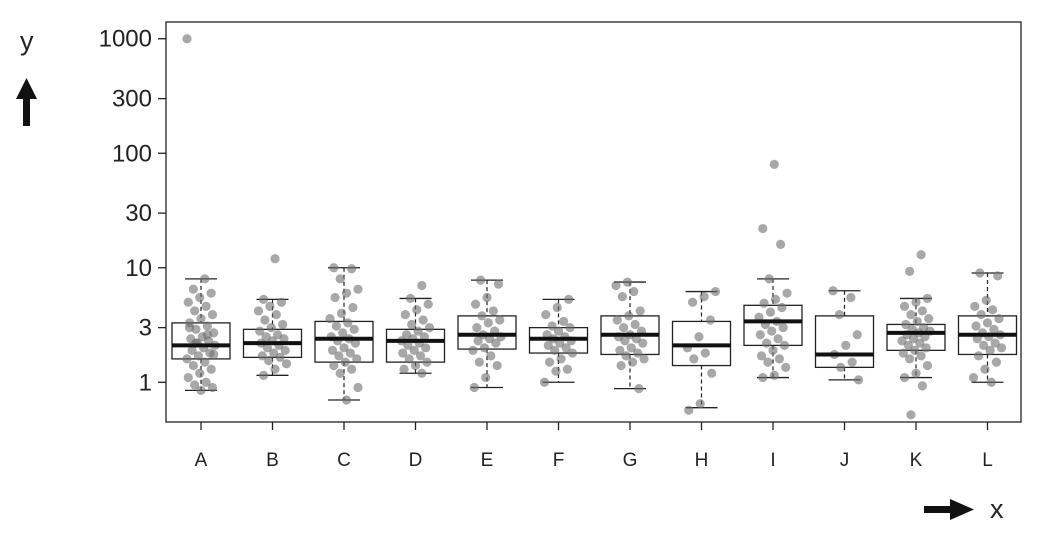  What do you see at coordinates (949, 509) in the screenshot?
I see `x-axis-arrow-icon` at bounding box center [949, 509].